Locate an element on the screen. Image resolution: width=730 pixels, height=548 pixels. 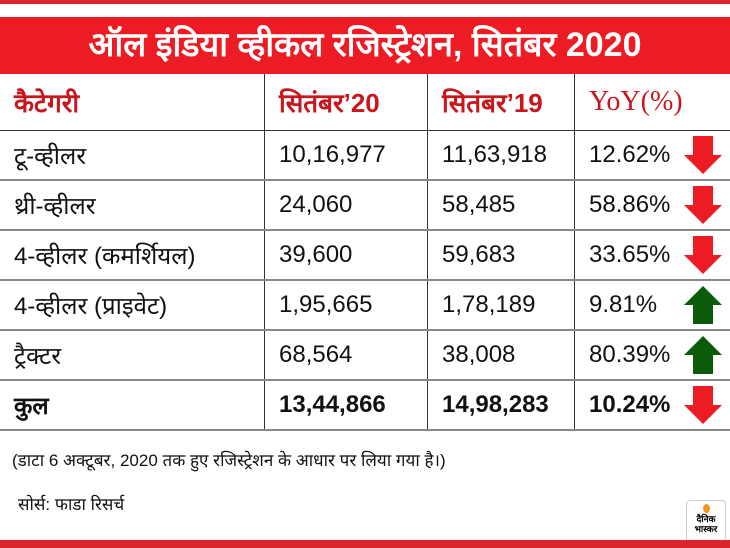
table-row: ट्रैक्टर 68,564 38,008 80.39% is located at coordinates (365, 355).